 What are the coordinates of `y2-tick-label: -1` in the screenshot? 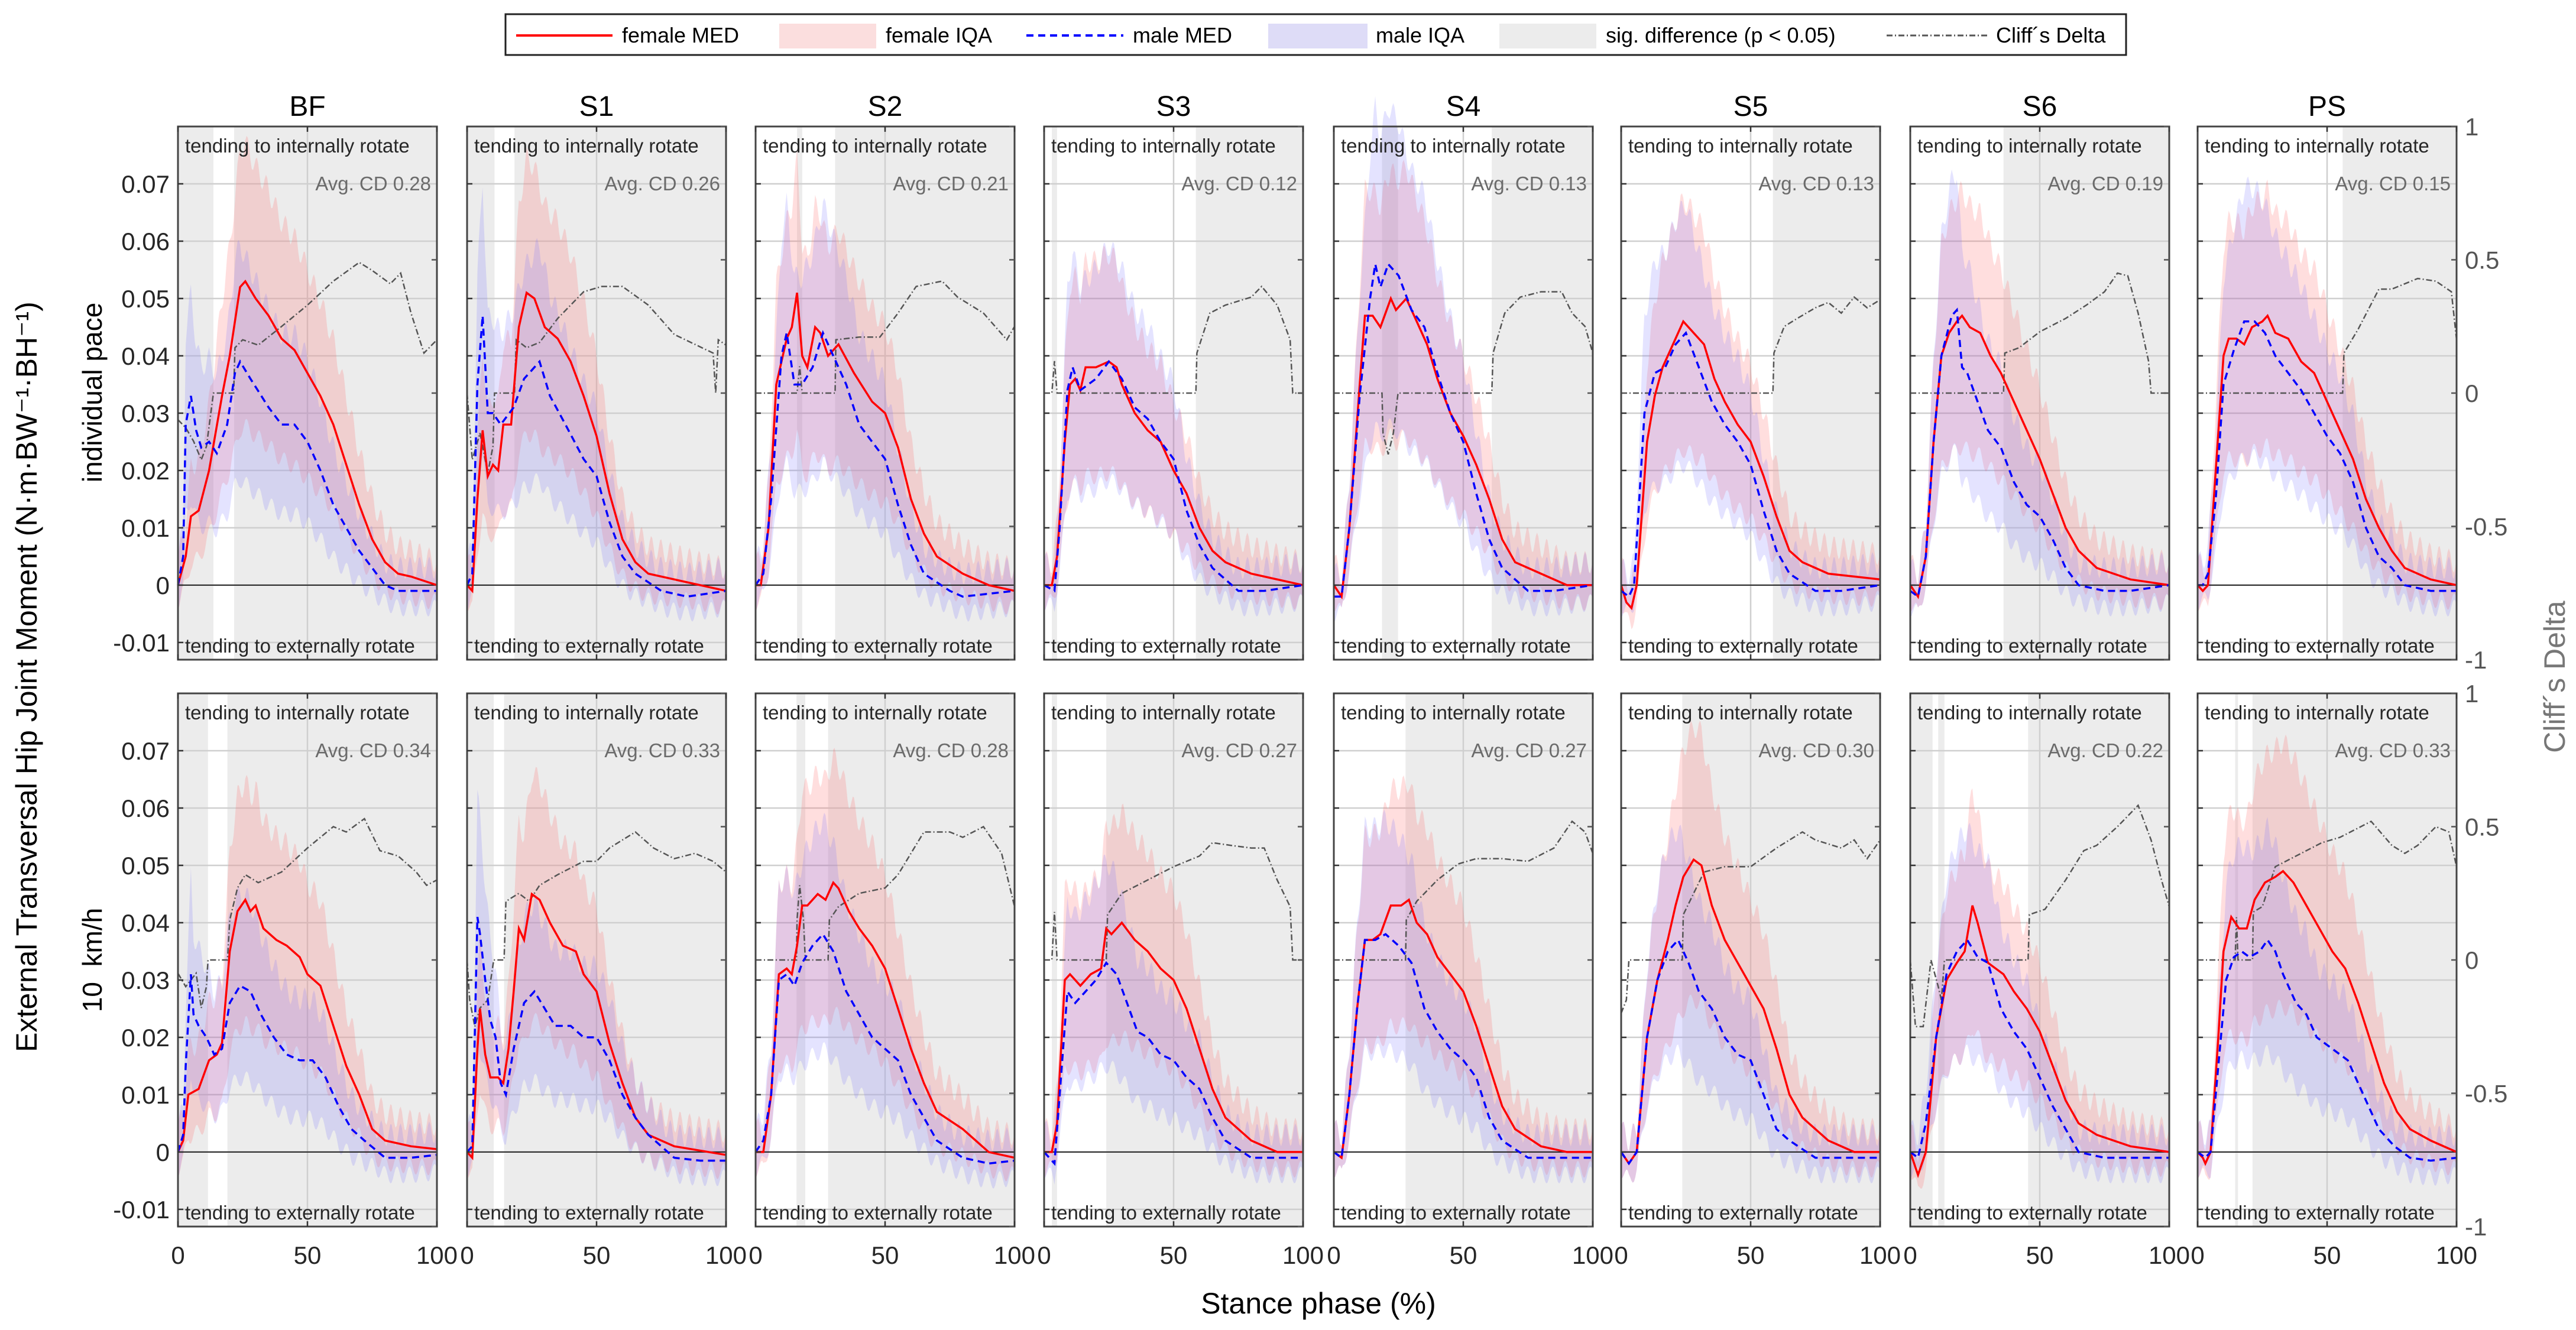 It's located at (2476, 1227).